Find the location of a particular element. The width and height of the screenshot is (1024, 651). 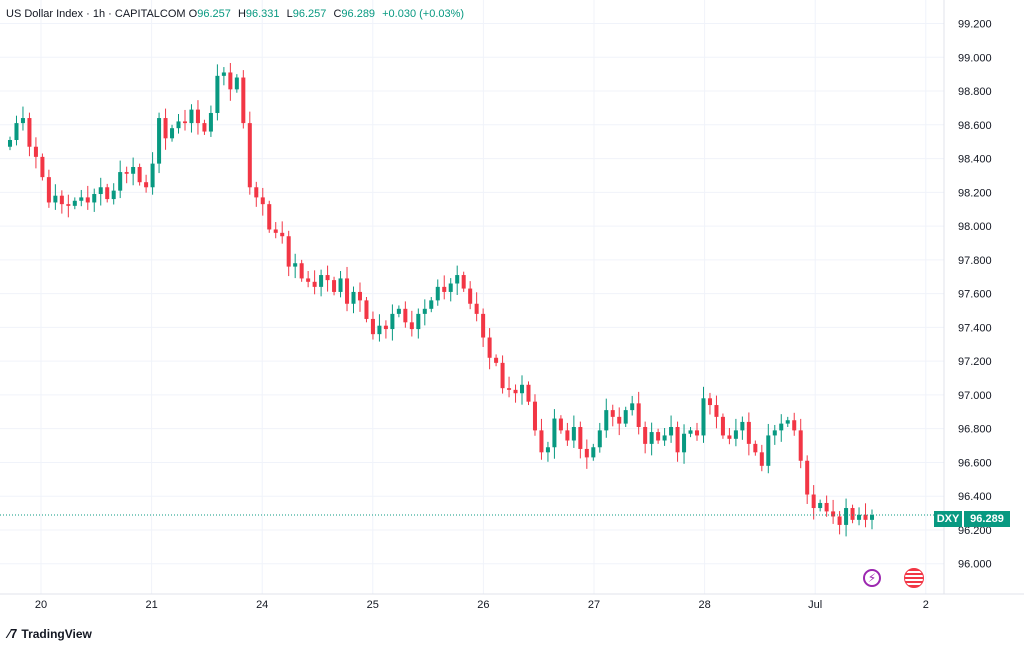

brand-label: TradingView is located at coordinates (56, 633).